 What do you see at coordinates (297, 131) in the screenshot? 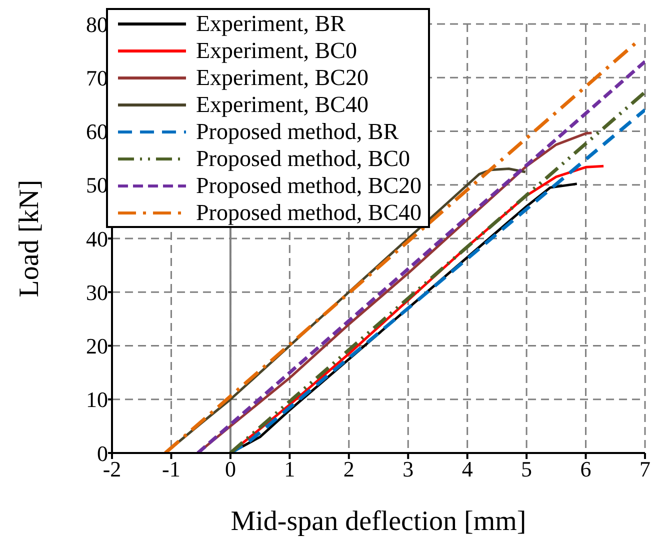
I see `legend-label: Proposed method, BR` at bounding box center [297, 131].